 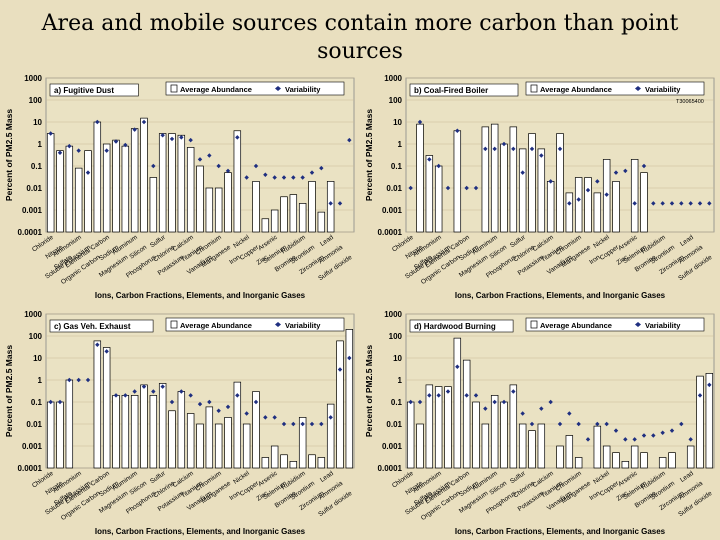 I want to click on y-tick-label: 10, so click(x=37, y=122).